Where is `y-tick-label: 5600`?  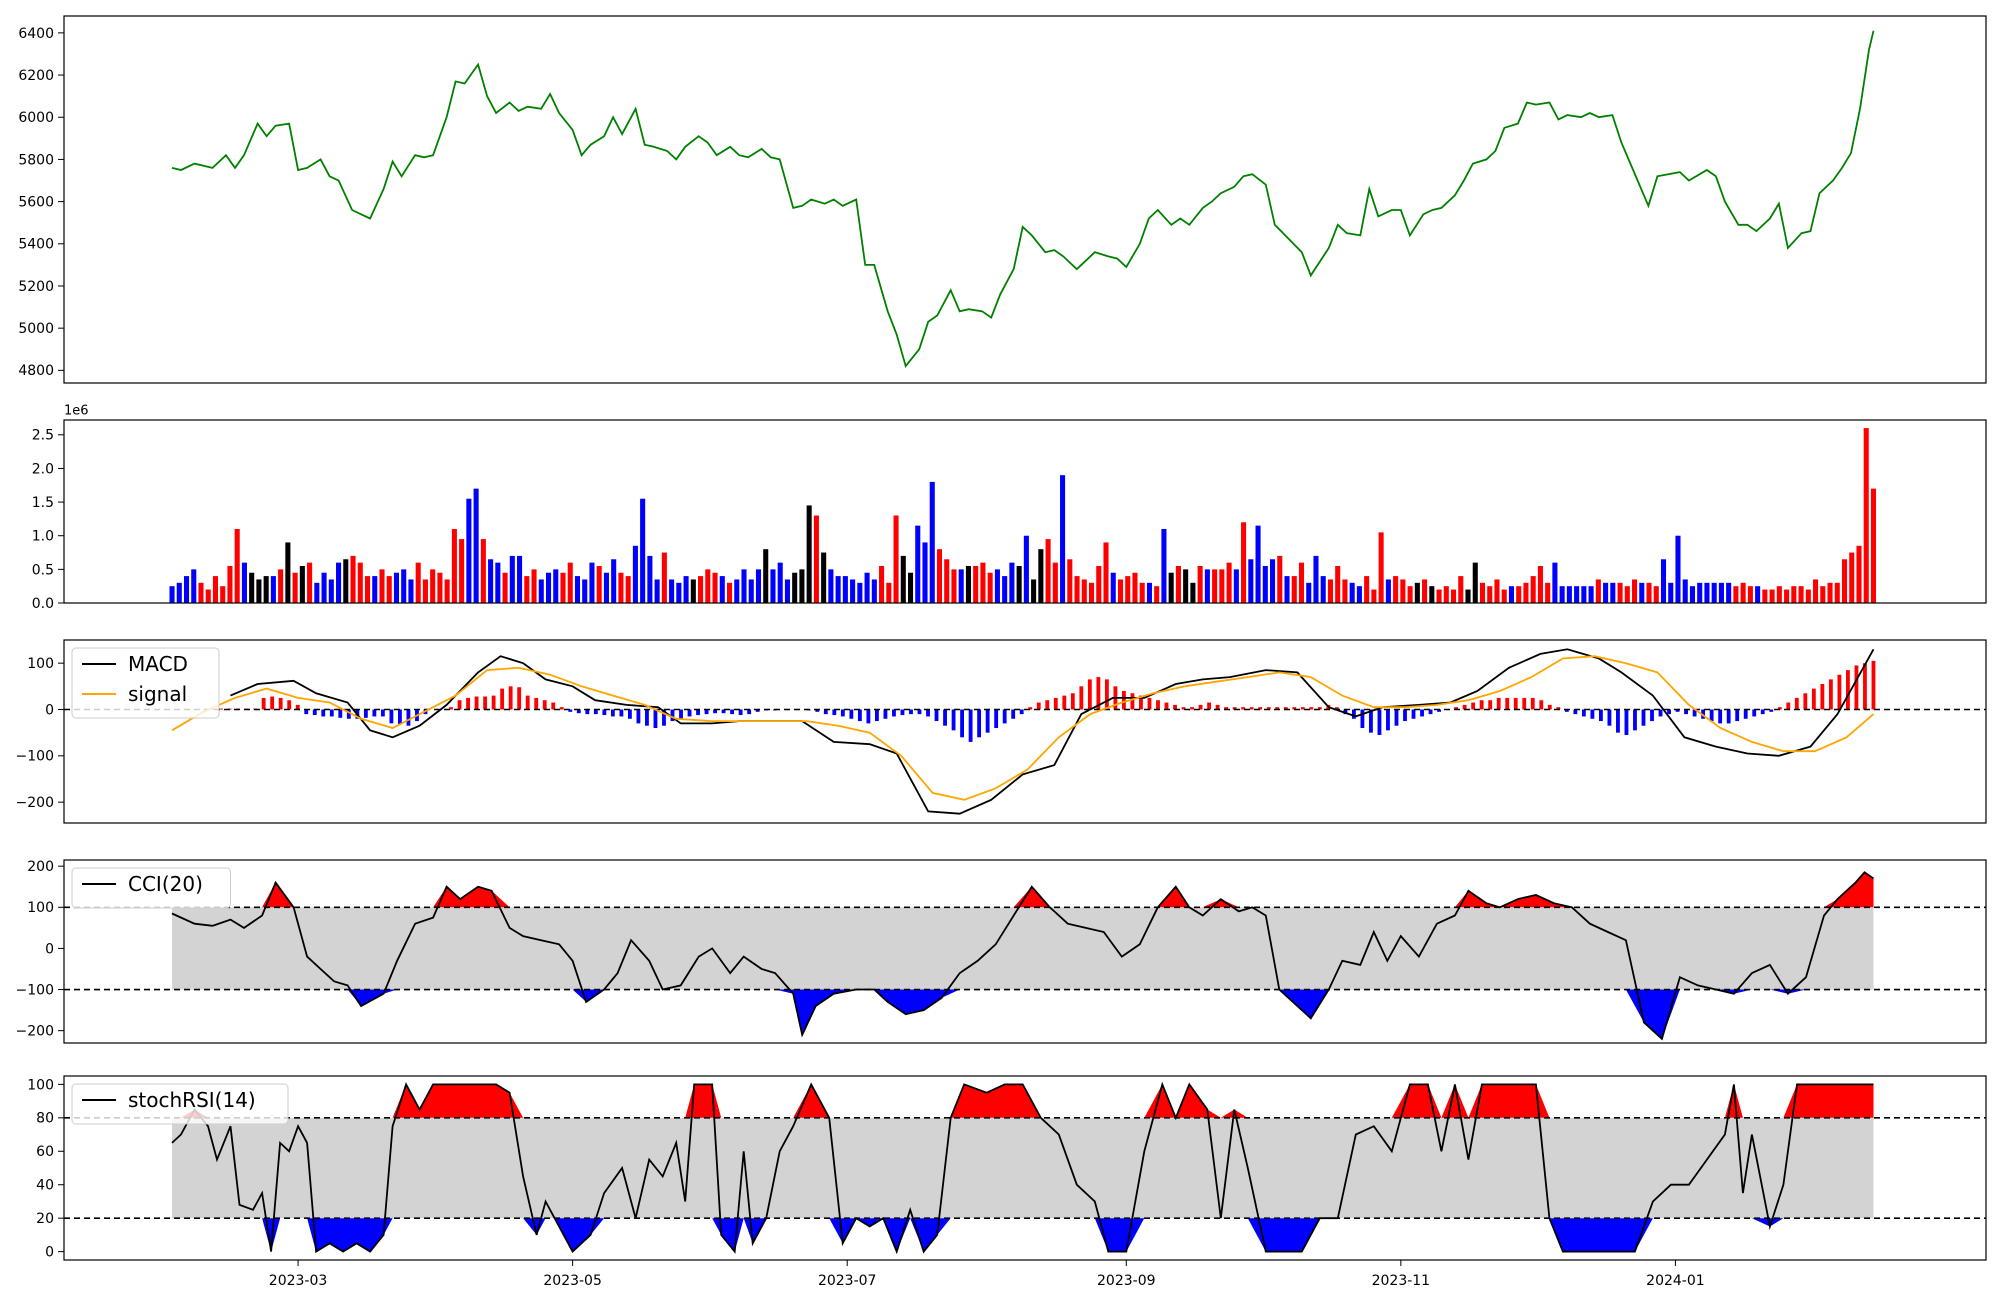
y-tick-label: 5600 is located at coordinates (36, 203).